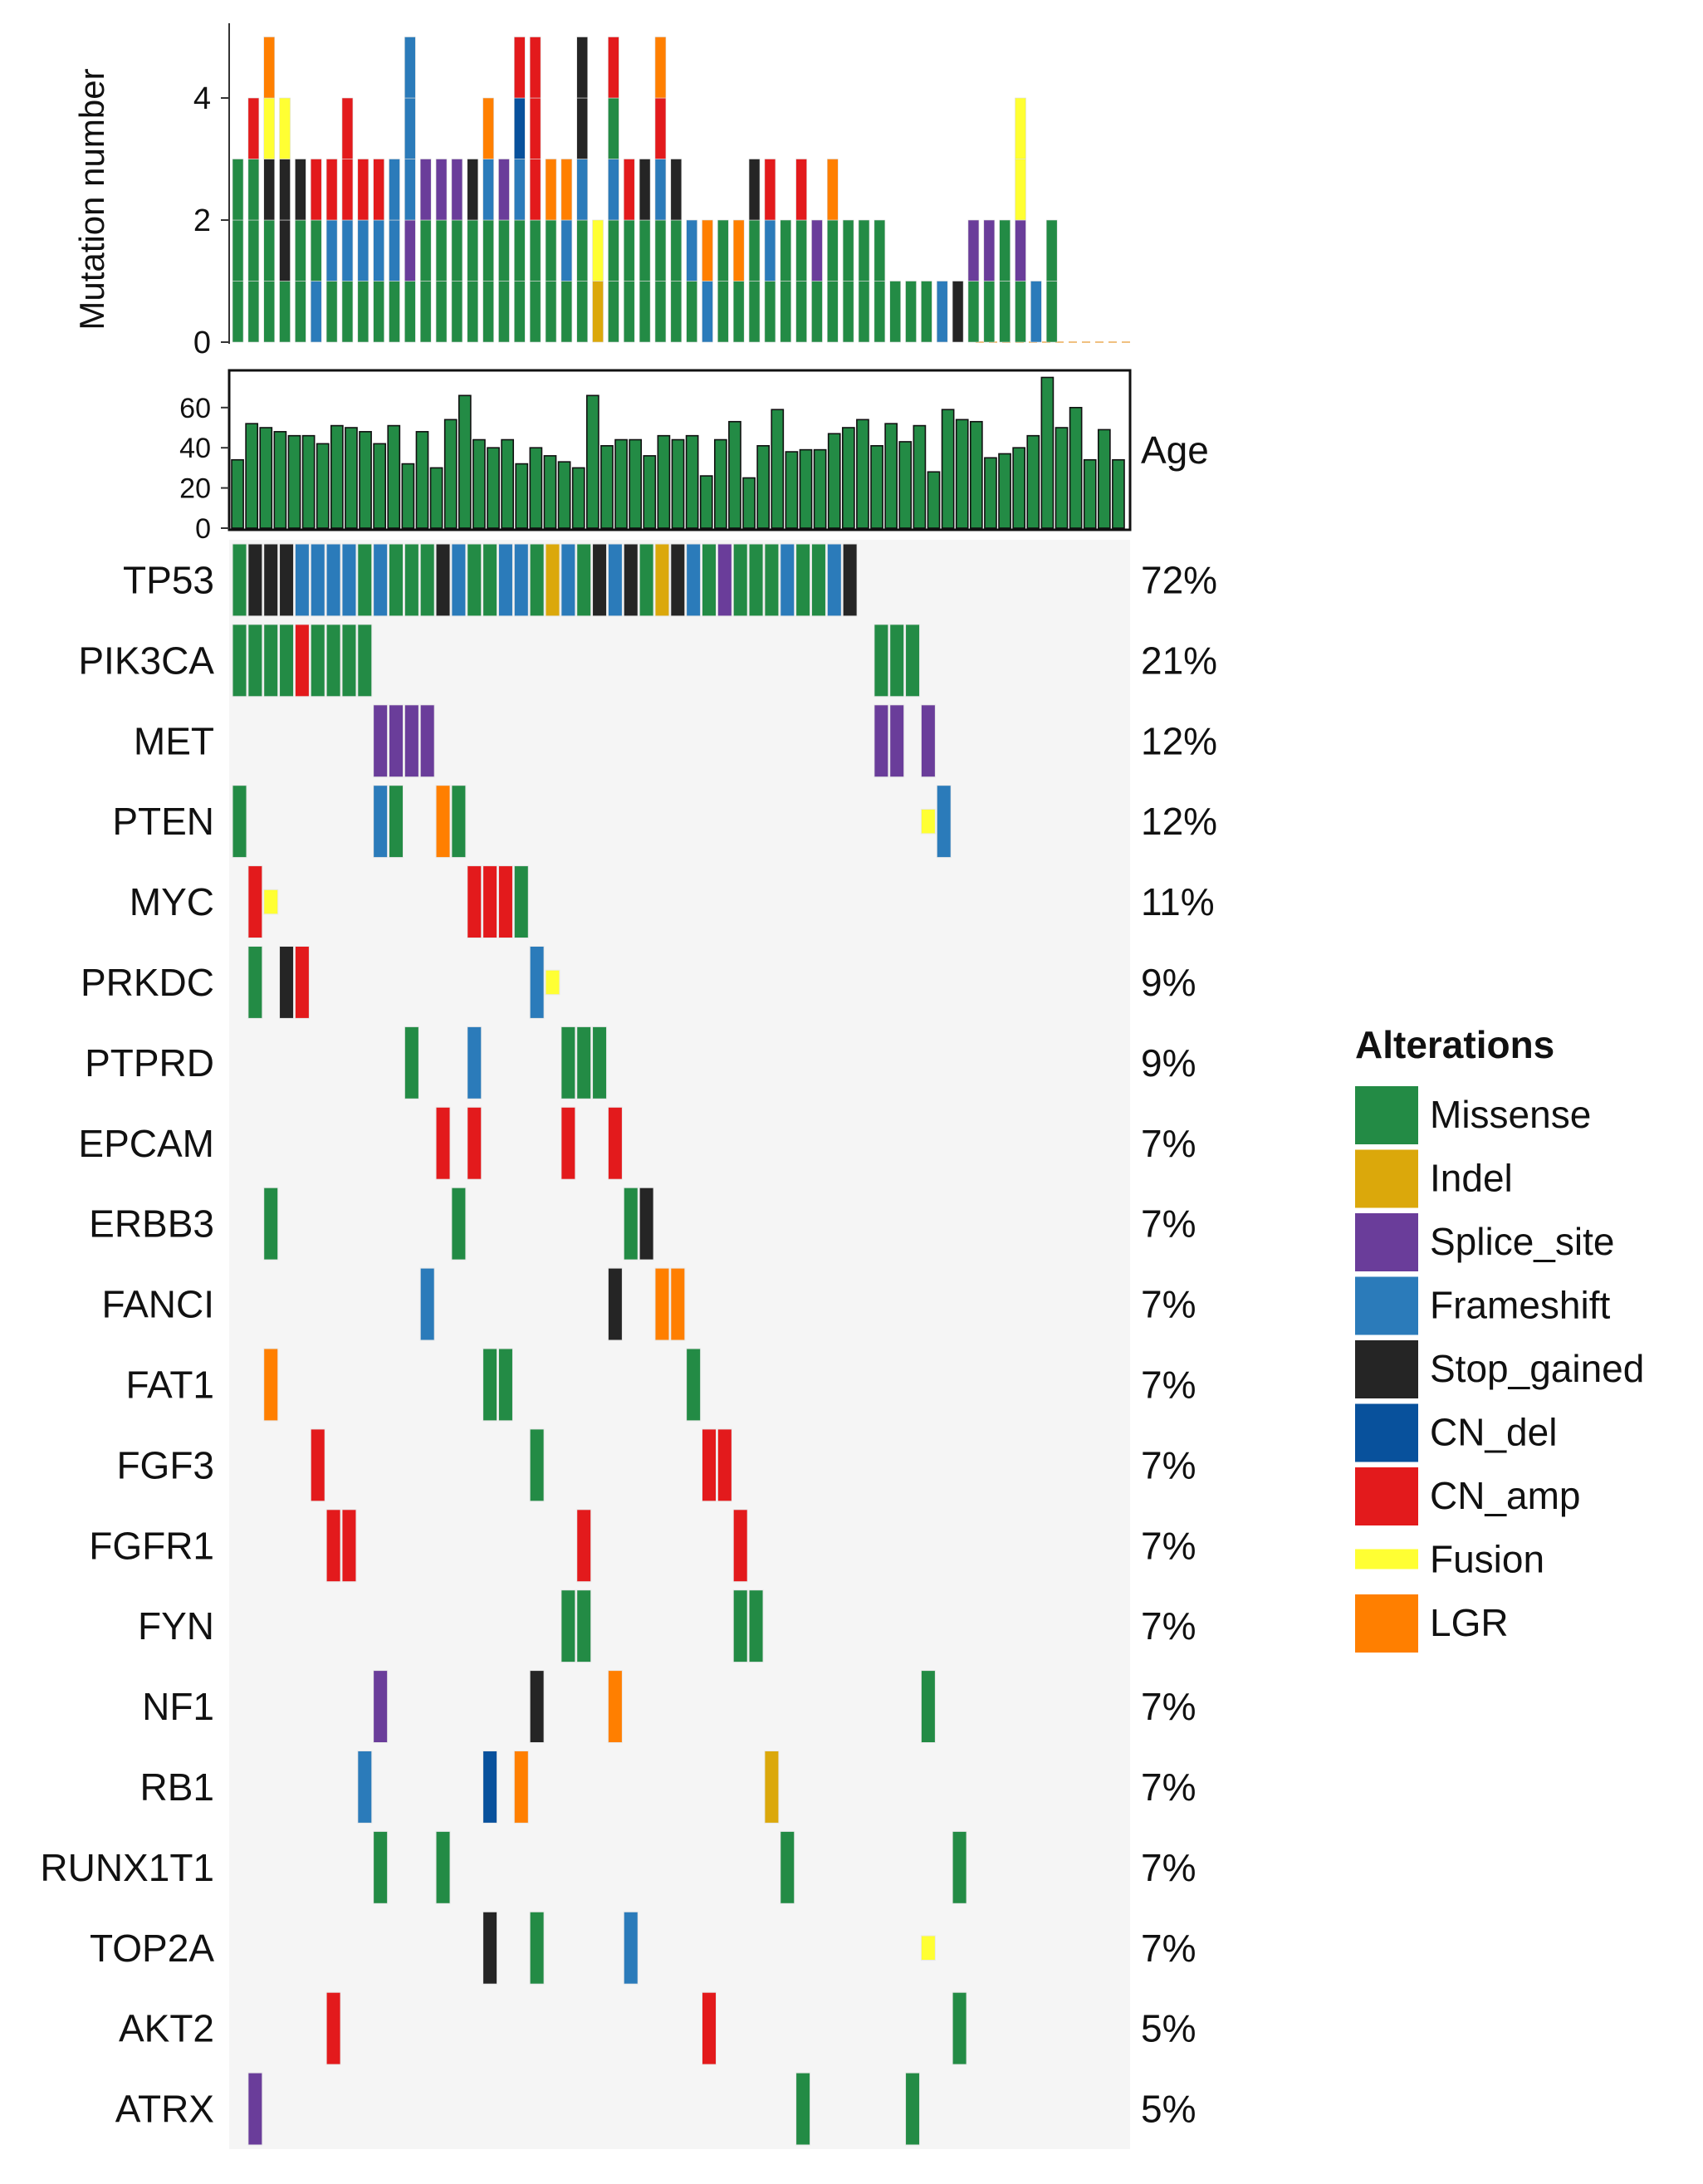 This screenshot has width=1703, height=2184. Describe the element at coordinates (1537, 1368) in the screenshot. I see `legend-label: Stop_gained` at that location.